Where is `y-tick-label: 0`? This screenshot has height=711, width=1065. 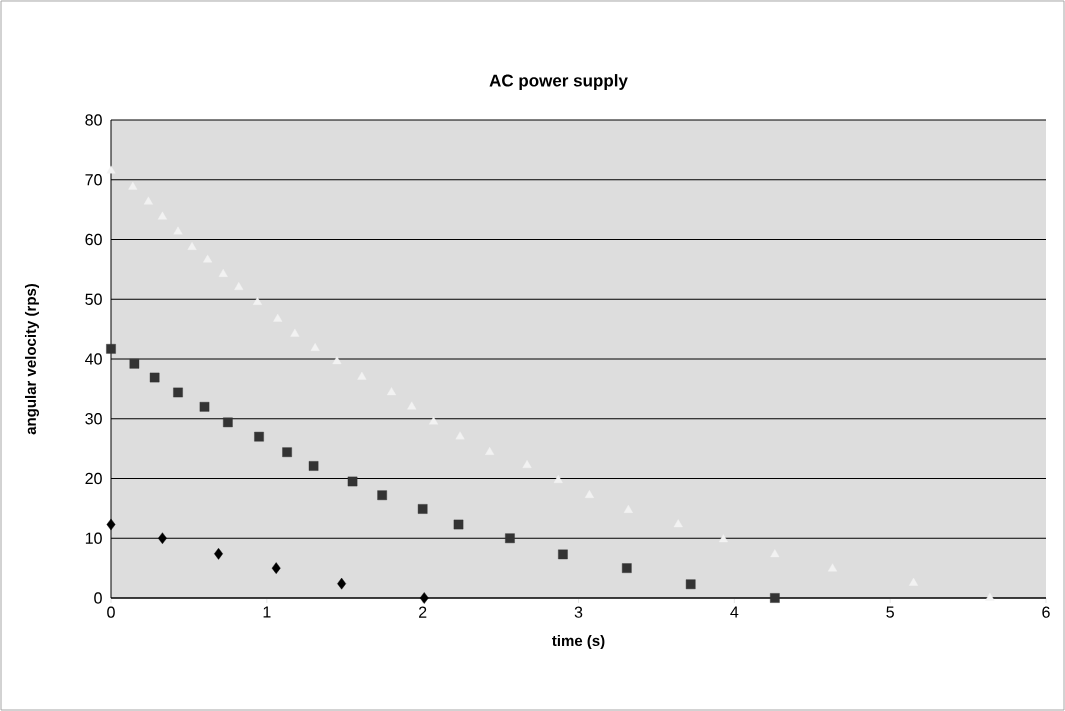
y-tick-label: 0 is located at coordinates (98, 598).